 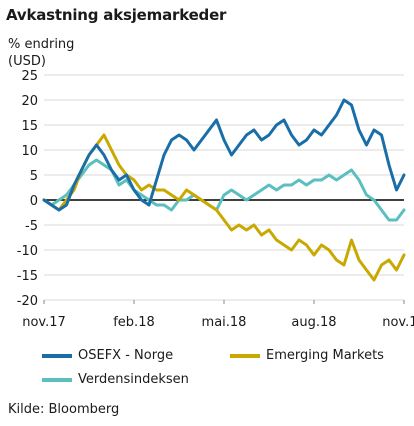 What do you see at coordinates (64, 409) in the screenshot?
I see `source-note: Kilde: Bloomberg` at bounding box center [64, 409].